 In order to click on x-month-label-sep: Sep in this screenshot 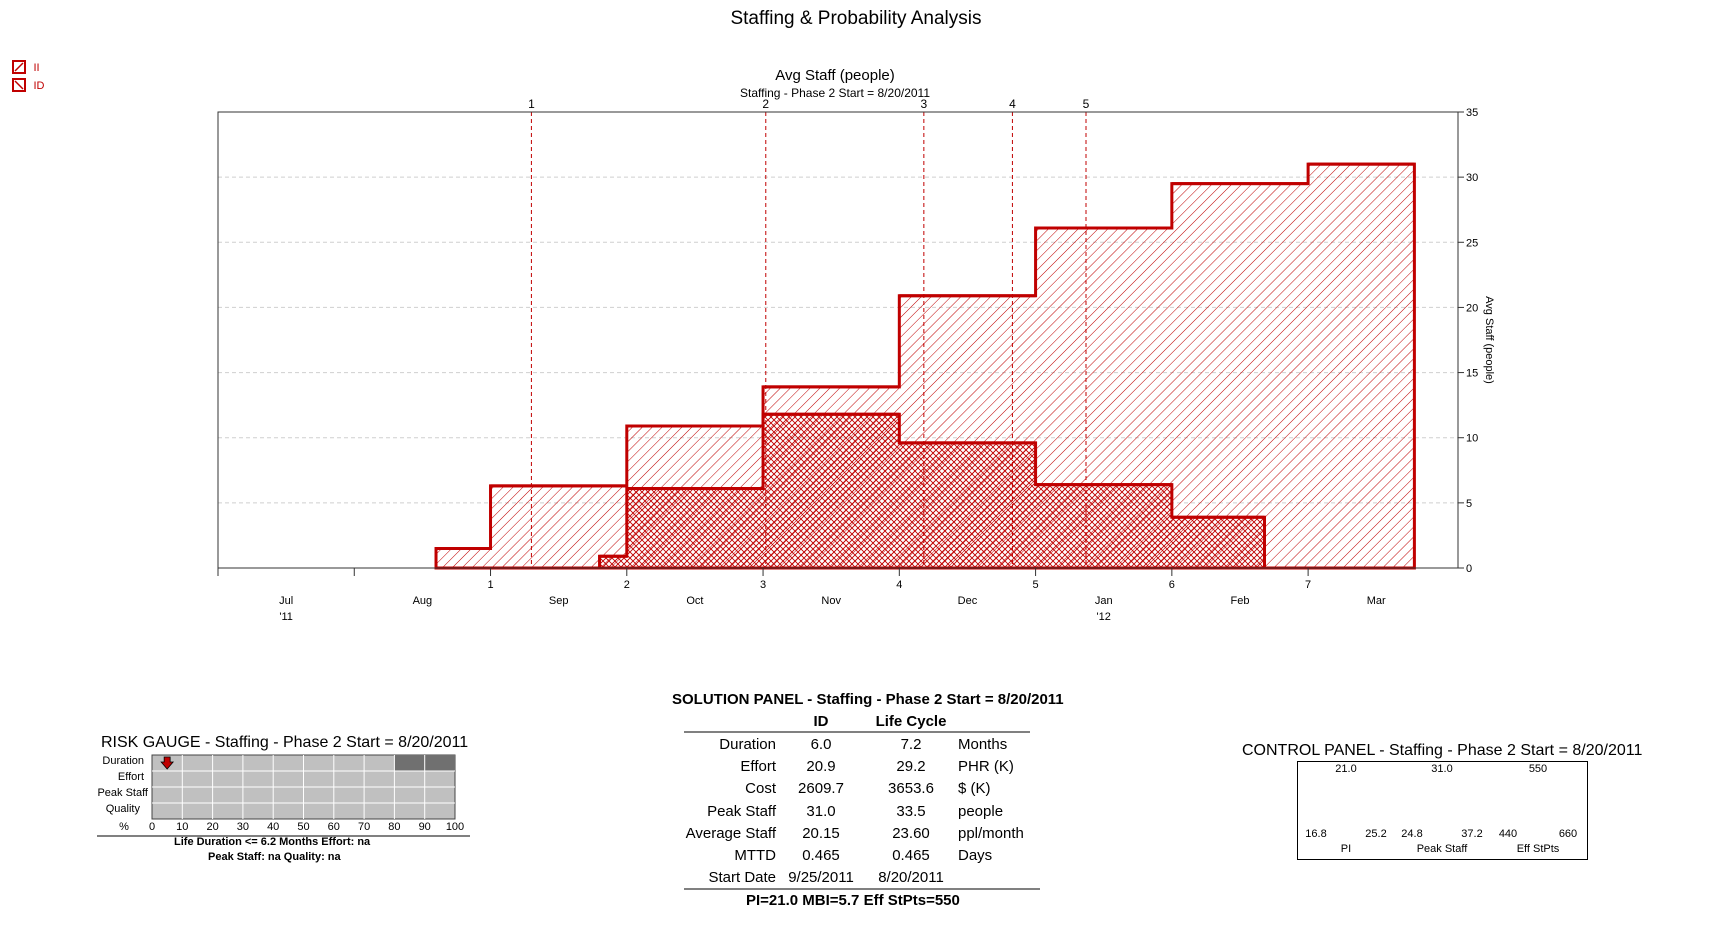, I will do `click(559, 601)`.